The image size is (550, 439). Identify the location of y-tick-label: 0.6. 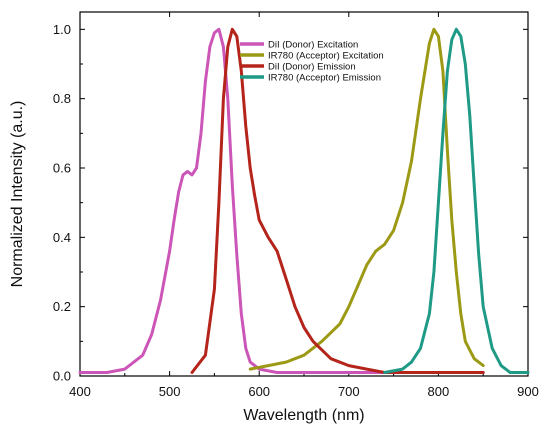
(62, 168).